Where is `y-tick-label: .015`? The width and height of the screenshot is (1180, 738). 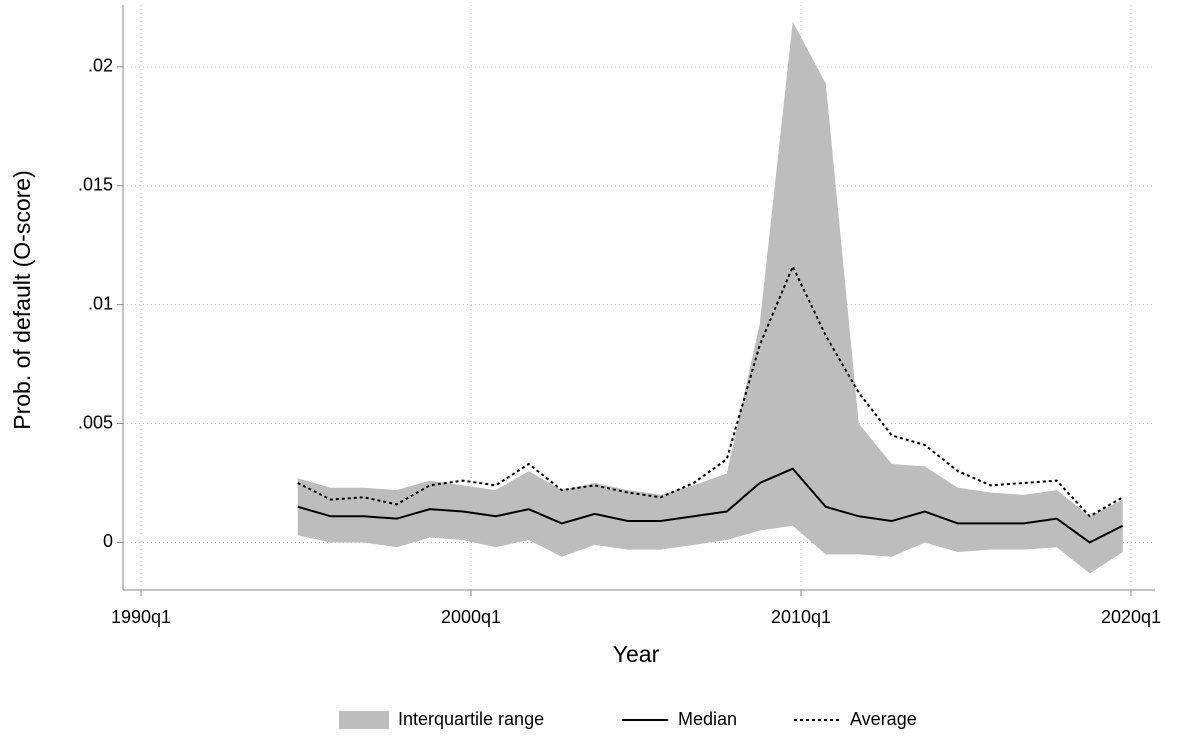
y-tick-label: .015 is located at coordinates (95, 184).